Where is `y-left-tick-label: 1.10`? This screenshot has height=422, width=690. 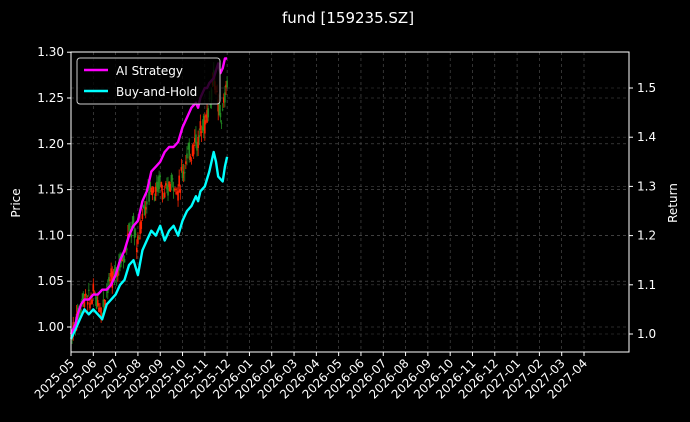 y-left-tick-label: 1.10 is located at coordinates (50, 235).